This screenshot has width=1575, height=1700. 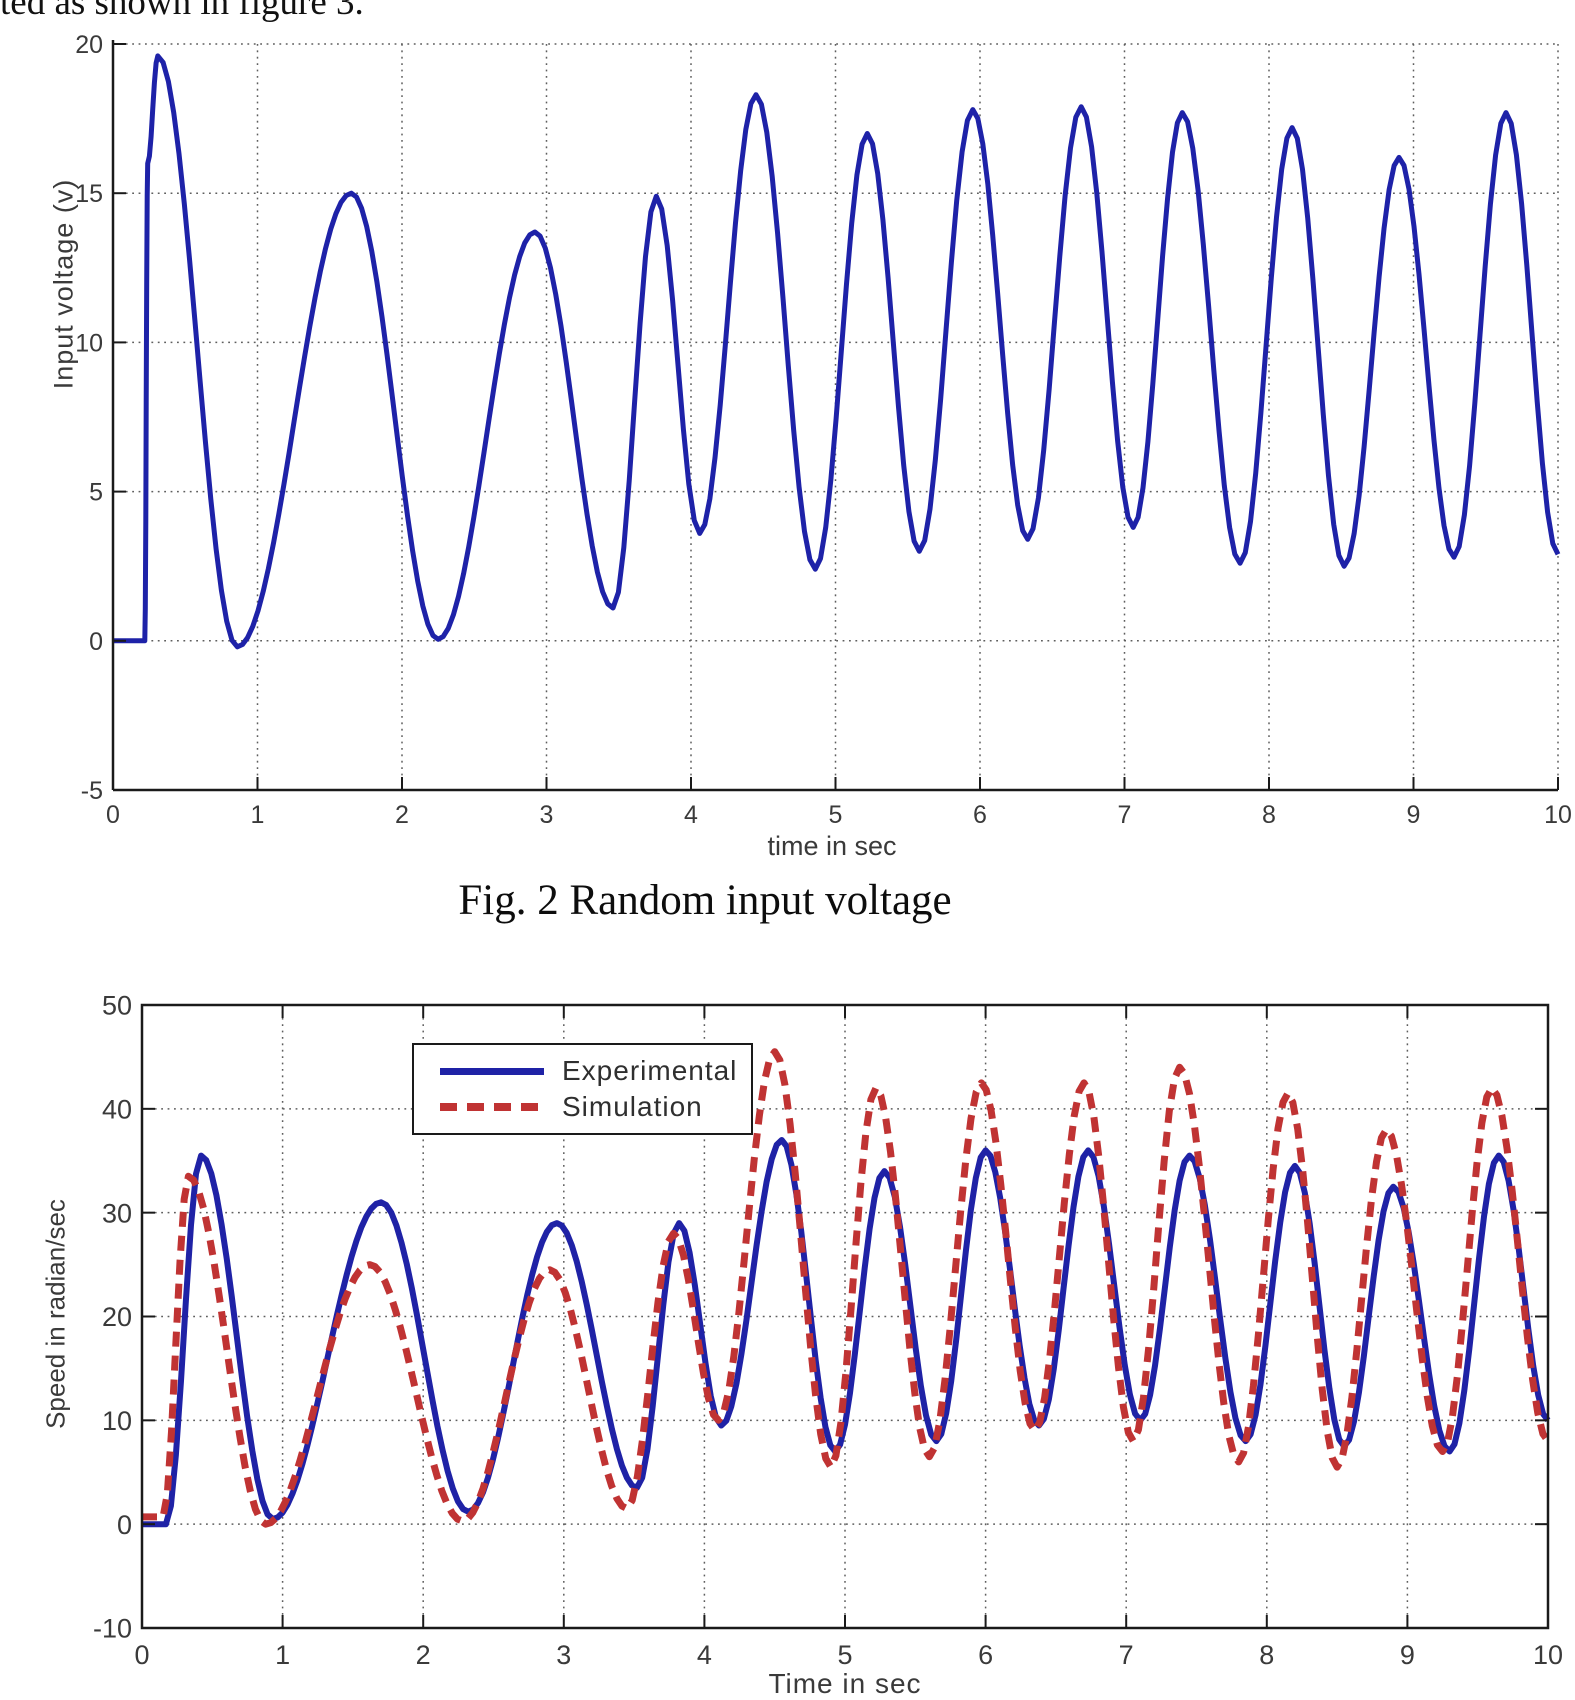 I want to click on cropped-paragraph-text: ted as shown in figure 3., so click(x=500, y=12).